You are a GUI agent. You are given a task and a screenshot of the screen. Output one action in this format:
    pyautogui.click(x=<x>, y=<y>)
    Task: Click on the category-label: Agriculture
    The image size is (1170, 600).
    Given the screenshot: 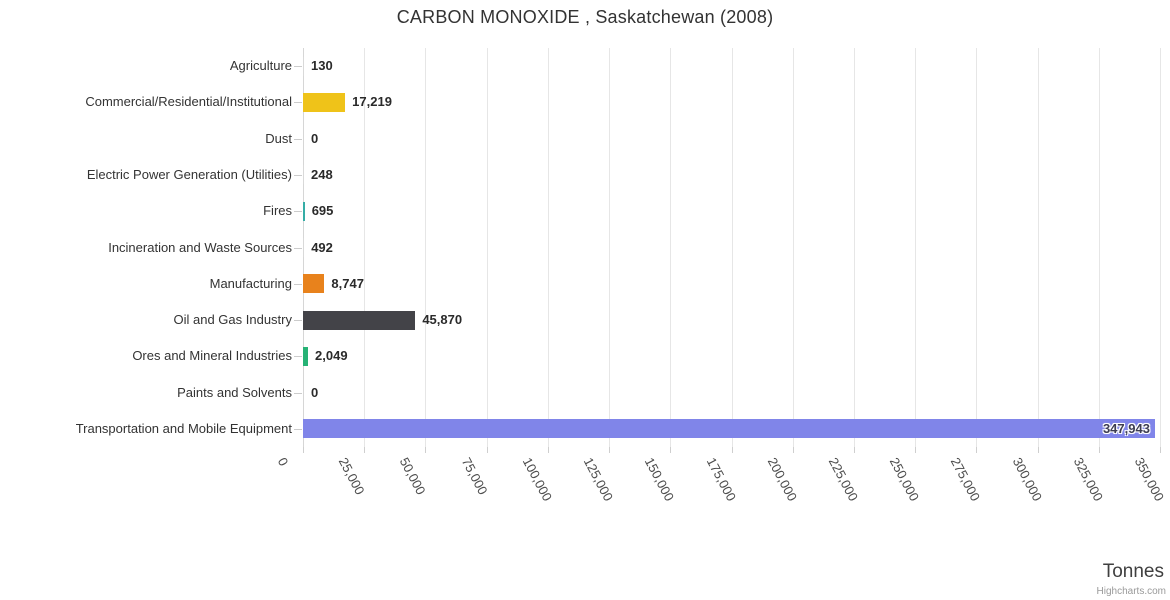 What is the action you would take?
    pyautogui.click(x=260, y=66)
    